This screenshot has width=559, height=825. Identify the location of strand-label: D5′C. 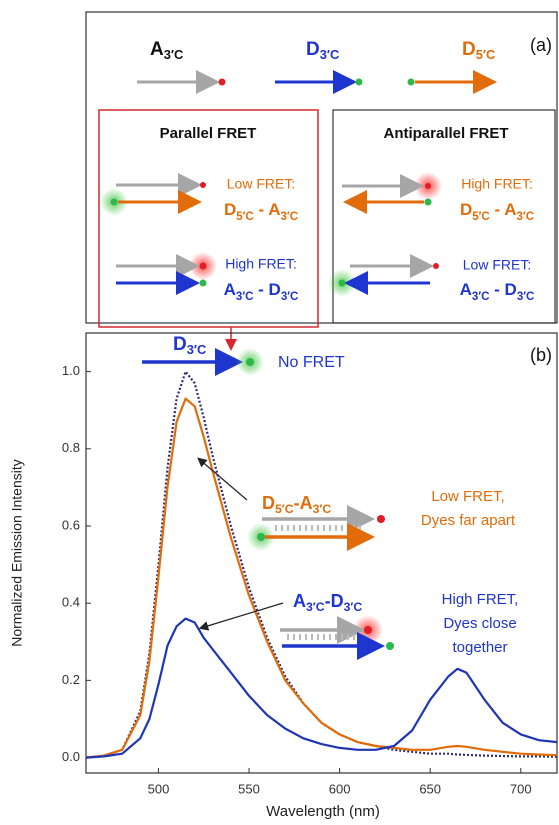
(478, 50).